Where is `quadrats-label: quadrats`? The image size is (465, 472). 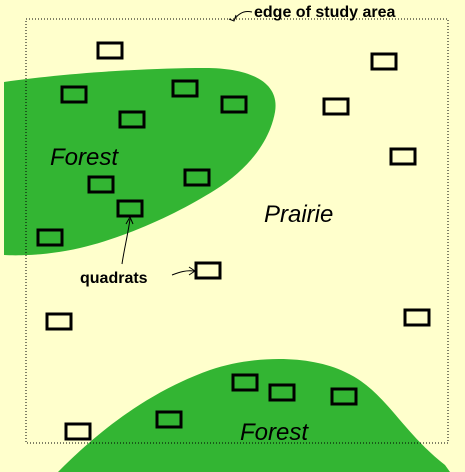
quadrats-label: quadrats is located at coordinates (114, 278).